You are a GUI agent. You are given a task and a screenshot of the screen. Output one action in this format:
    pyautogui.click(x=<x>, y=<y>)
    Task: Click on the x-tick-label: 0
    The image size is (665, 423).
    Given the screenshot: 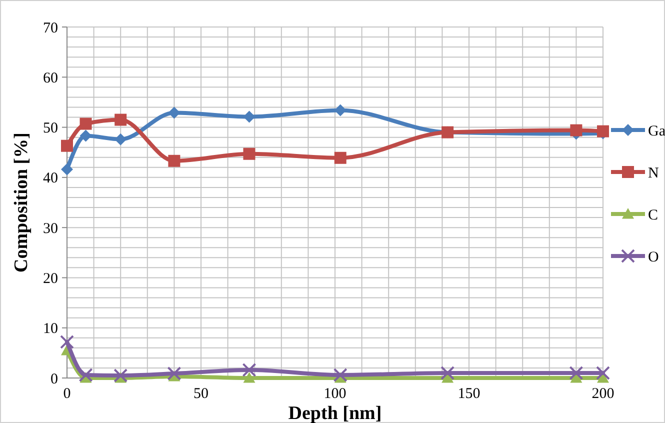 What is the action you would take?
    pyautogui.click(x=67, y=394)
    